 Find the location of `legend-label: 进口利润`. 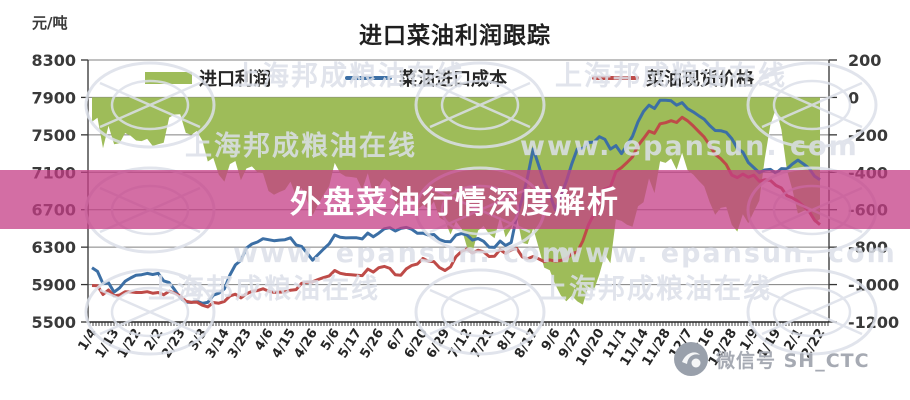

legend-label: 进口利润 is located at coordinates (235, 79).